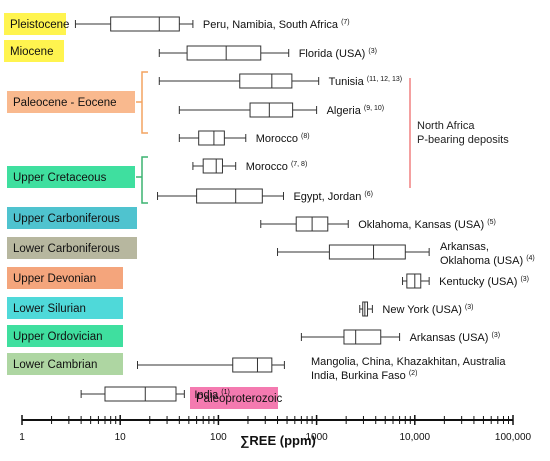 The height and width of the screenshot is (461, 550). Describe the element at coordinates (415, 437) in the screenshot. I see `tick-label: 10,000` at that location.